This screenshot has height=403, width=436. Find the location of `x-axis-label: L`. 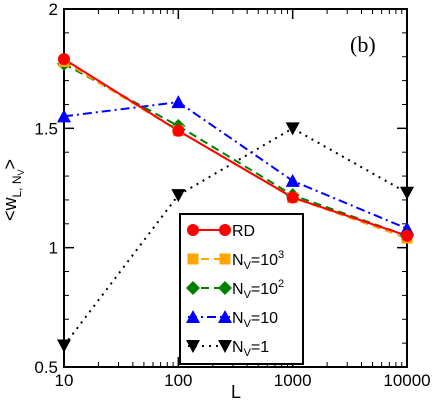

x-axis-label: L is located at coordinates (236, 392).